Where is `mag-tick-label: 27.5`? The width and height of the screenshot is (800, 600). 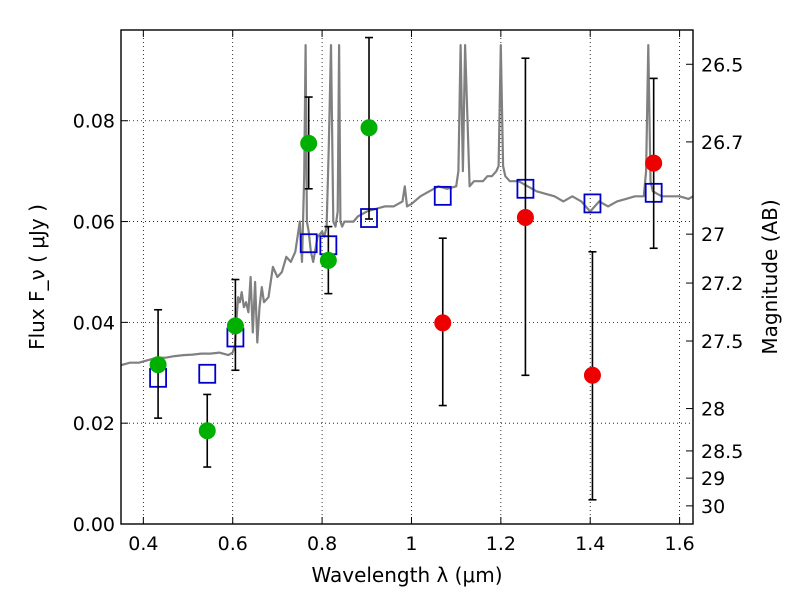 mag-tick-label: 27.5 is located at coordinates (722, 342).